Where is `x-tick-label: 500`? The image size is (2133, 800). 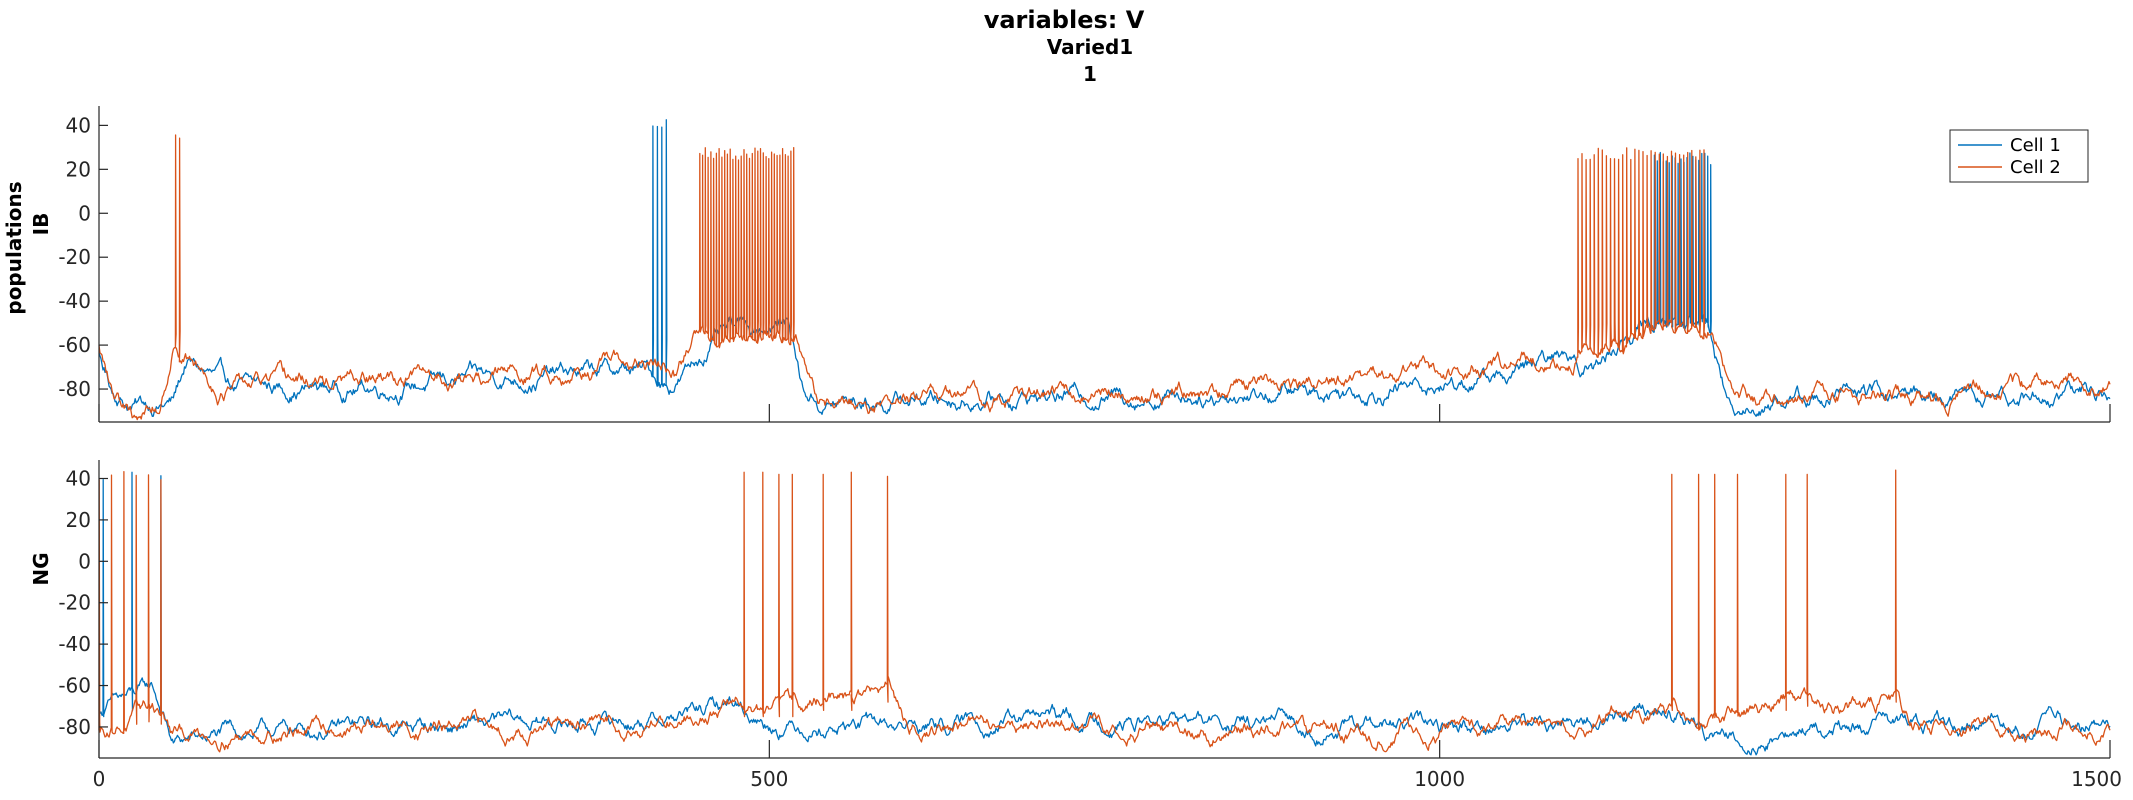 x-tick-label: 500 is located at coordinates (769, 779).